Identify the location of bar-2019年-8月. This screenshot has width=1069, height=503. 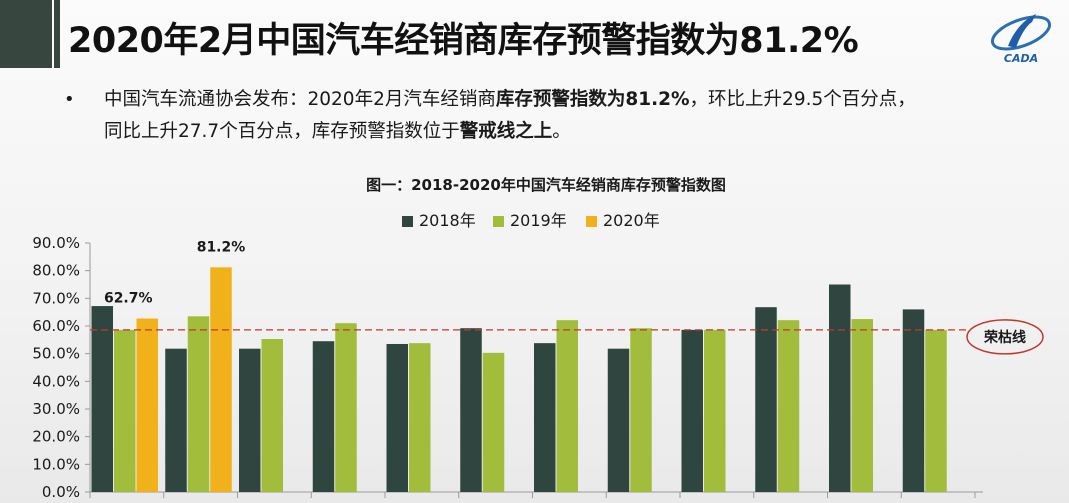
(641, 410).